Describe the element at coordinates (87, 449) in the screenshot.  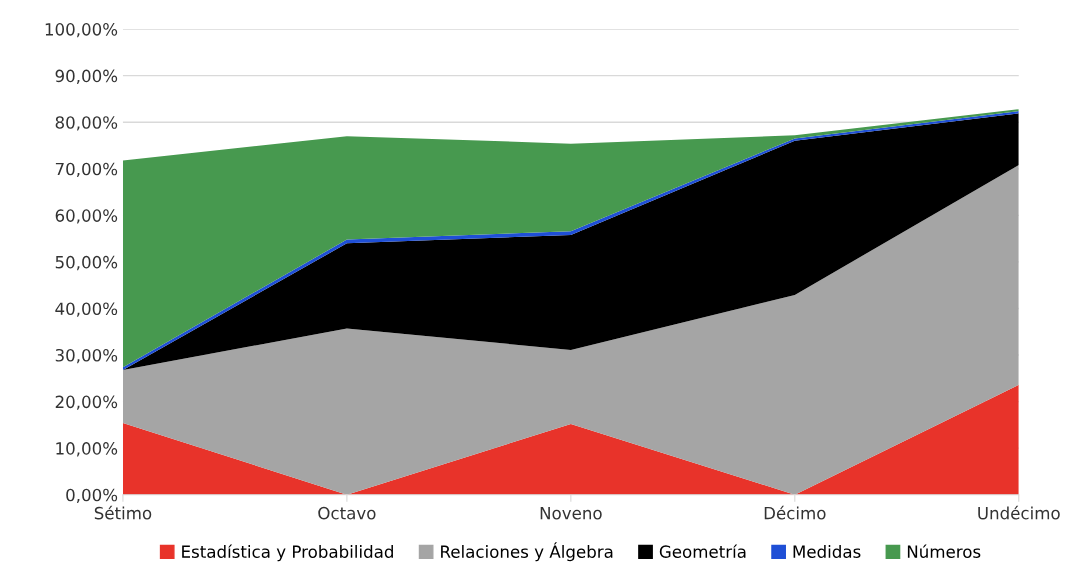
I see `y-tick-label: 10,00%` at that location.